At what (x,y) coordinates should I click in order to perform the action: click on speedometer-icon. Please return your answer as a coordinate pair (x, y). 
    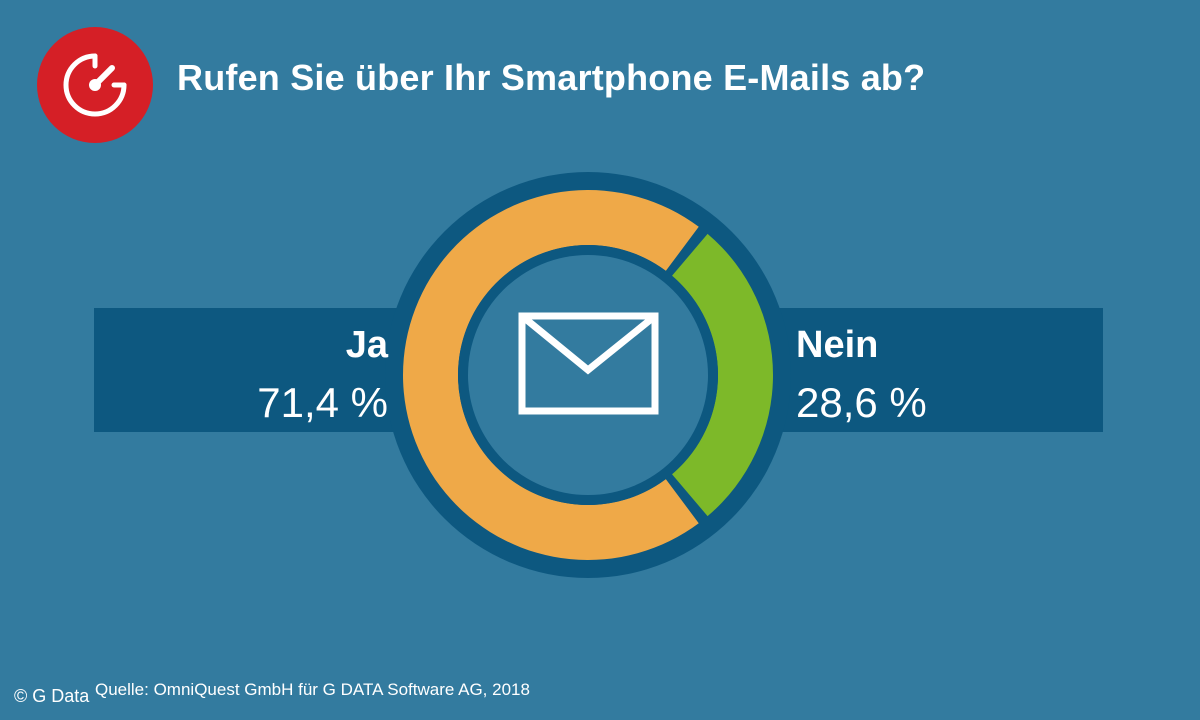
    Looking at the image, I should click on (95, 85).